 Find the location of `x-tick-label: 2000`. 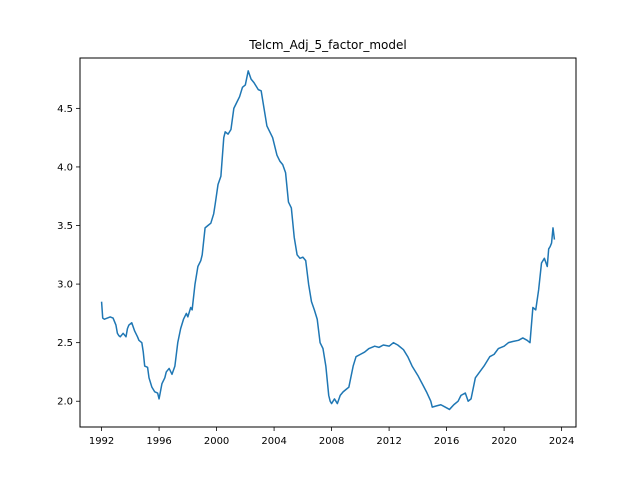

x-tick-label: 2000 is located at coordinates (216, 441).